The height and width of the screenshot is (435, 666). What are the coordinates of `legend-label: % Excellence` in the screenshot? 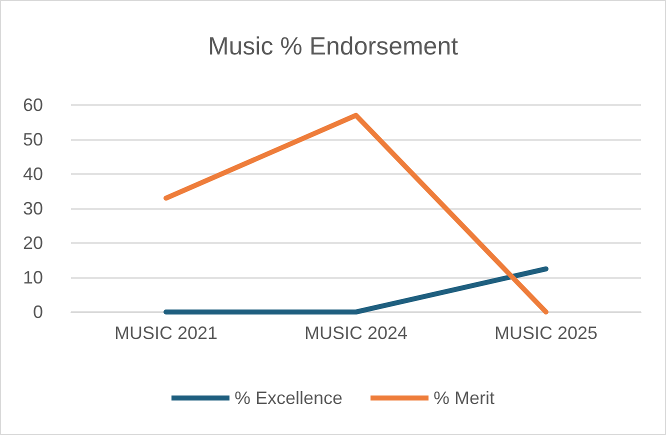 It's located at (288, 398).